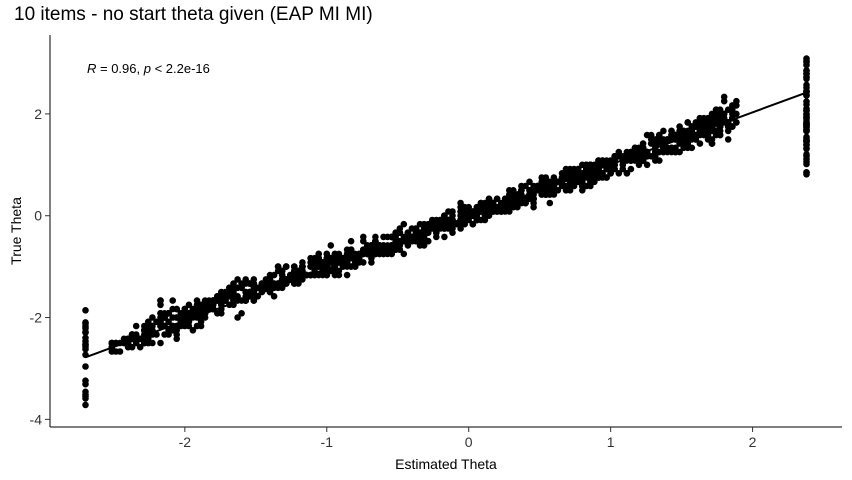 The height and width of the screenshot is (480, 852). I want to click on x-axis-title: Estimated Theta, so click(446, 464).